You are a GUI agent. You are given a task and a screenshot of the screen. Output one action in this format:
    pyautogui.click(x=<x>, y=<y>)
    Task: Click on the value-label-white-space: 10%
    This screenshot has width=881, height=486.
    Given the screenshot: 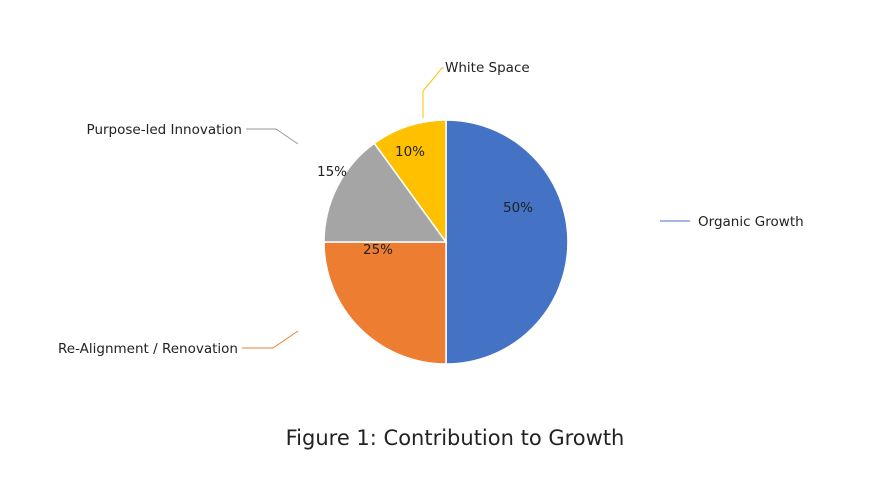 What is the action you would take?
    pyautogui.click(x=410, y=152)
    